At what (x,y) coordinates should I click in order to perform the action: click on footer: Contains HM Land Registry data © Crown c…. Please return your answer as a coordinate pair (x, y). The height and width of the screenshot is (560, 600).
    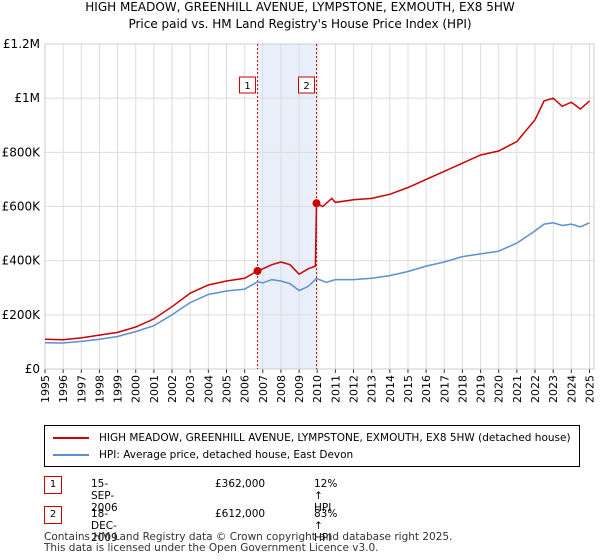
    Looking at the image, I should click on (248, 543).